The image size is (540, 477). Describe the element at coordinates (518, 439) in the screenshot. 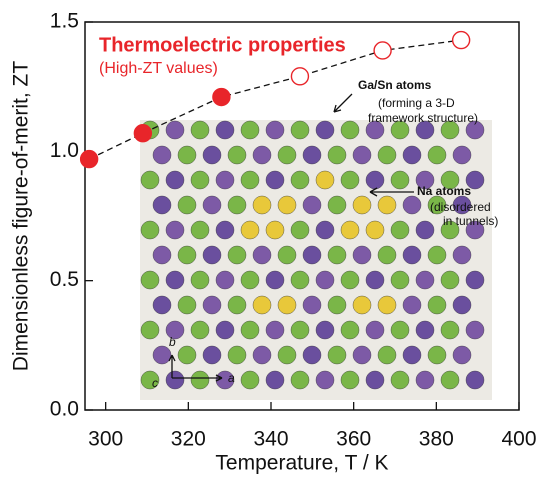

I see `x-tick-label: 400` at that location.